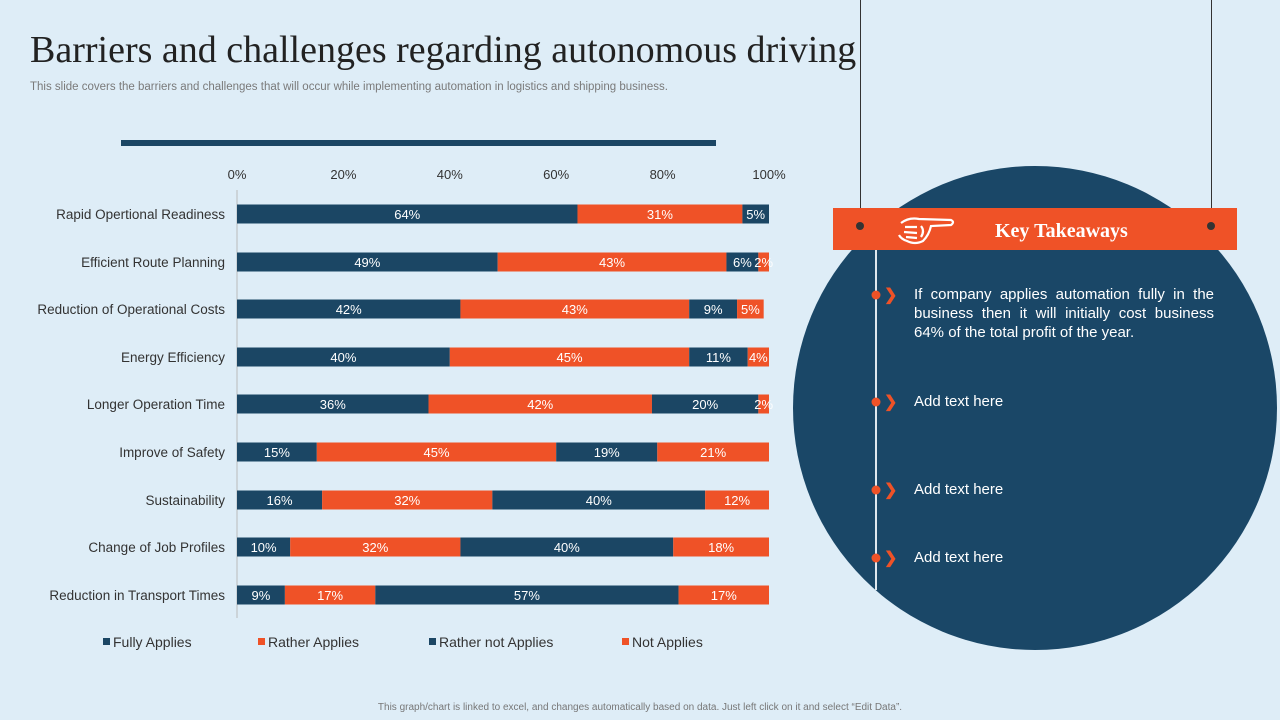 The width and height of the screenshot is (1280, 720). What do you see at coordinates (185, 500) in the screenshot?
I see `category-label: Sustainability` at bounding box center [185, 500].